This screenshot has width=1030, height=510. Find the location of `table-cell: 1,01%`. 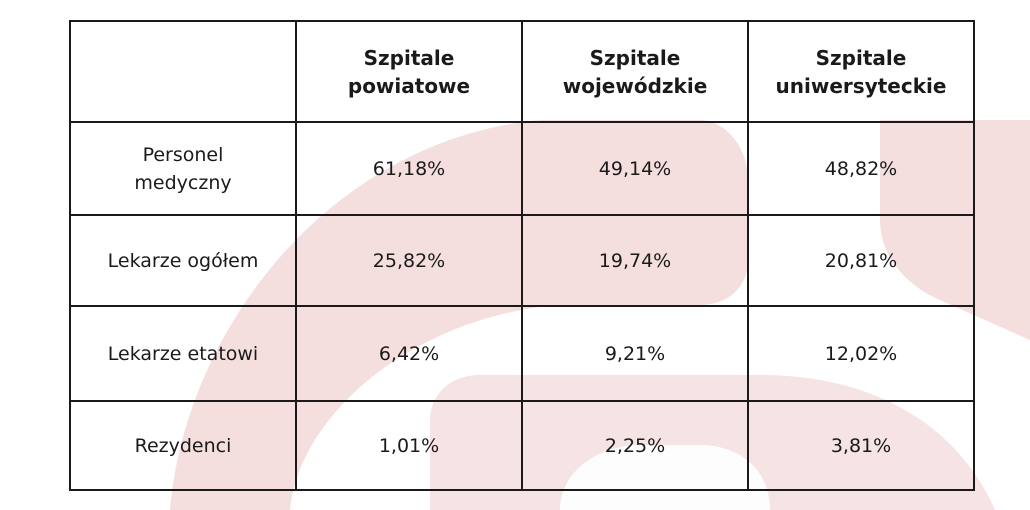

table-cell: 1,01% is located at coordinates (409, 445).